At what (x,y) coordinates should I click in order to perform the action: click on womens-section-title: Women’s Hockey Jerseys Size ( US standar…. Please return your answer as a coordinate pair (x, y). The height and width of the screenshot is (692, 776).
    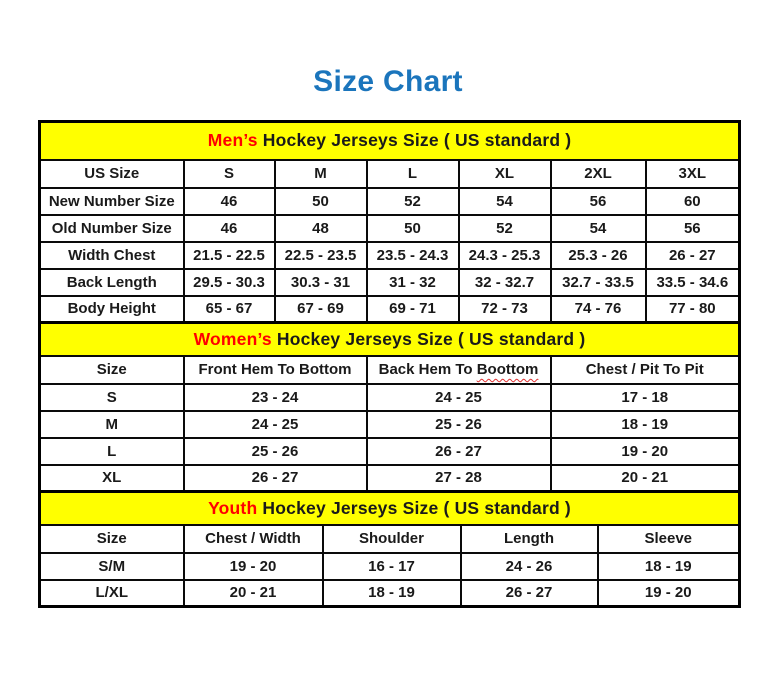
    Looking at the image, I should click on (389, 339).